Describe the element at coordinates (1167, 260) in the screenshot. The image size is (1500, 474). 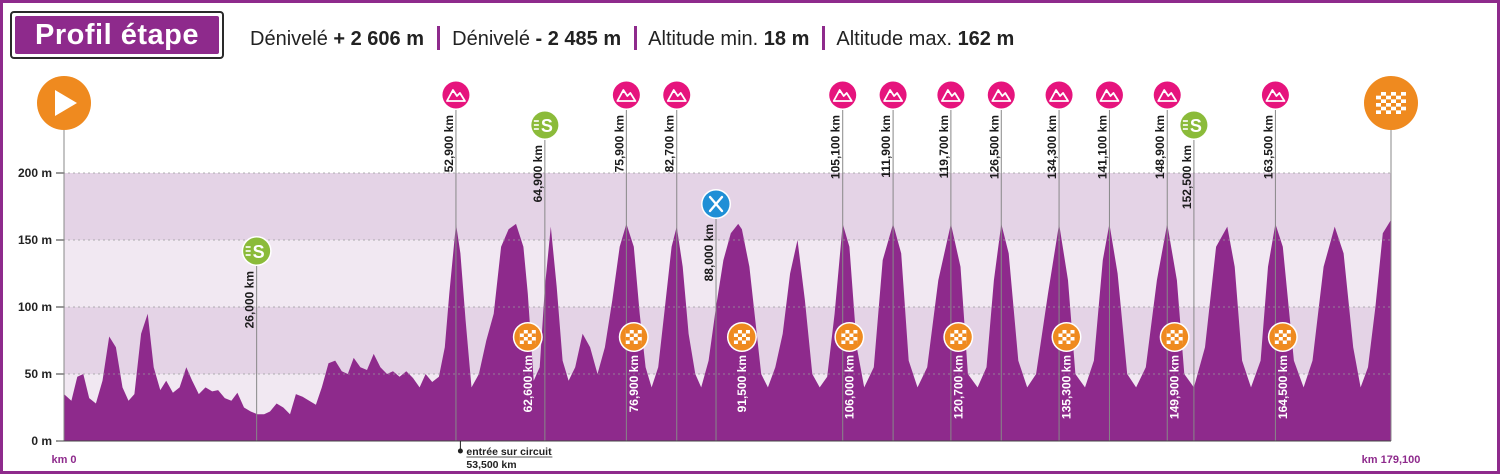
I see `marker-climb: 148,900 km` at that location.